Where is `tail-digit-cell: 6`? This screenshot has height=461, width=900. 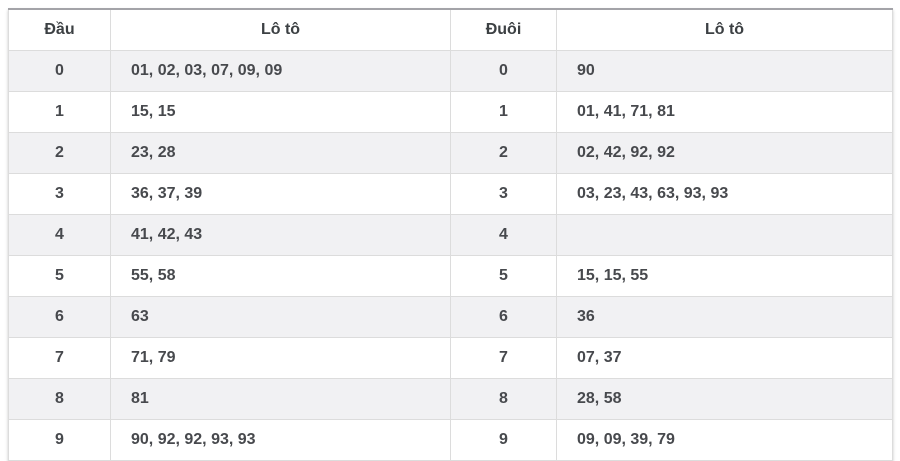 tail-digit-cell: 6 is located at coordinates (503, 317).